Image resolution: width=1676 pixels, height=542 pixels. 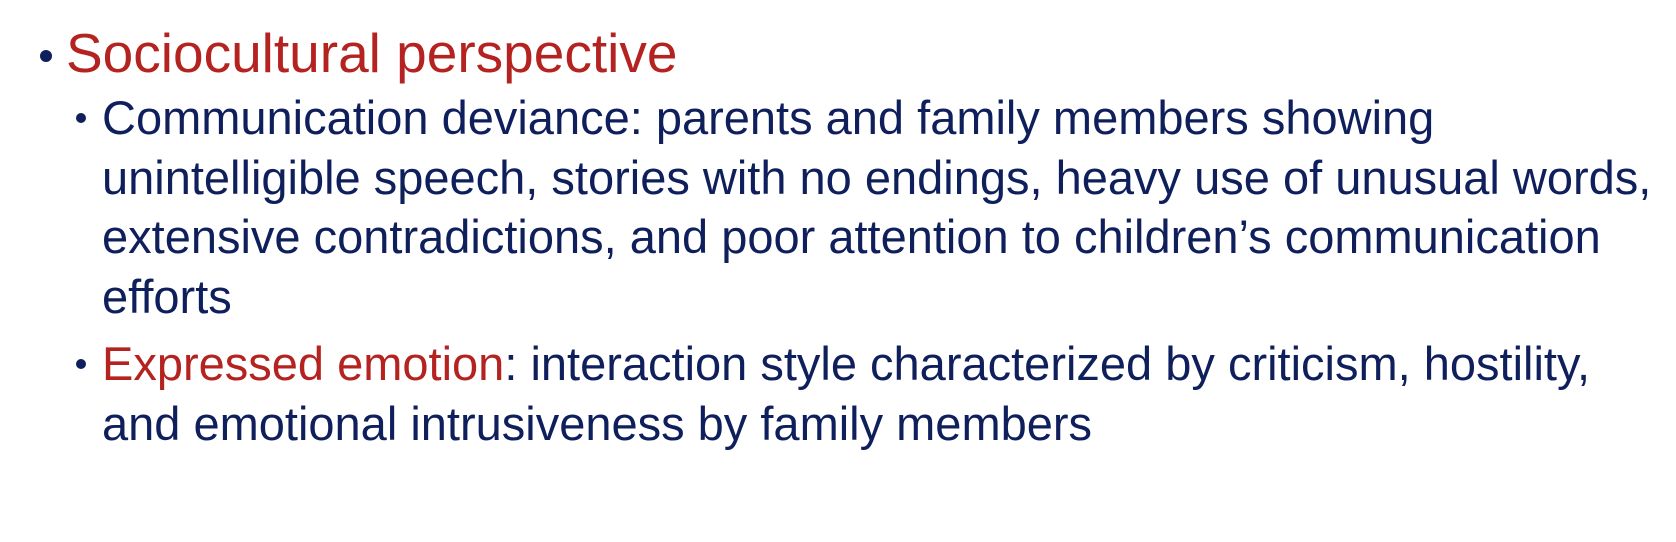 I want to click on highlighted-term: Expressed emotion, so click(x=303, y=363).